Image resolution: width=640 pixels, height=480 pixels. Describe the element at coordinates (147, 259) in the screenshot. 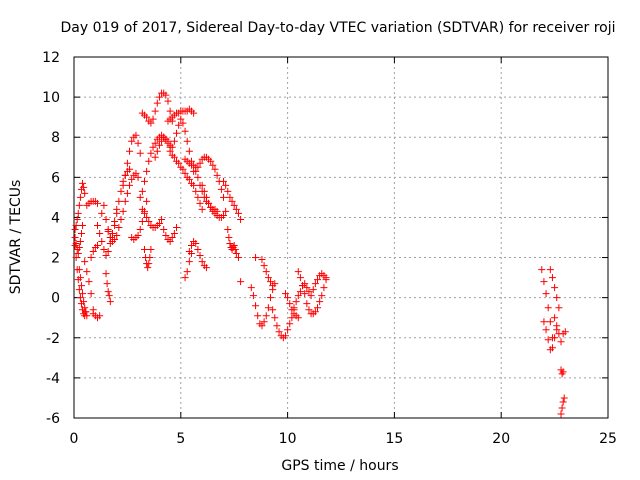

I see `data-series-gap-a` at that location.